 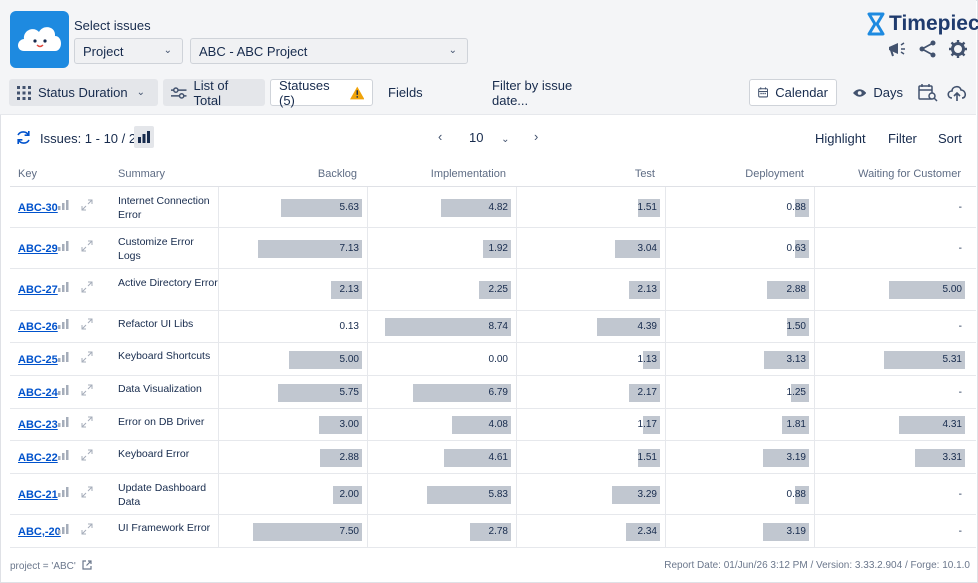 I want to click on jql-query: project = 'ABC', so click(x=51, y=566).